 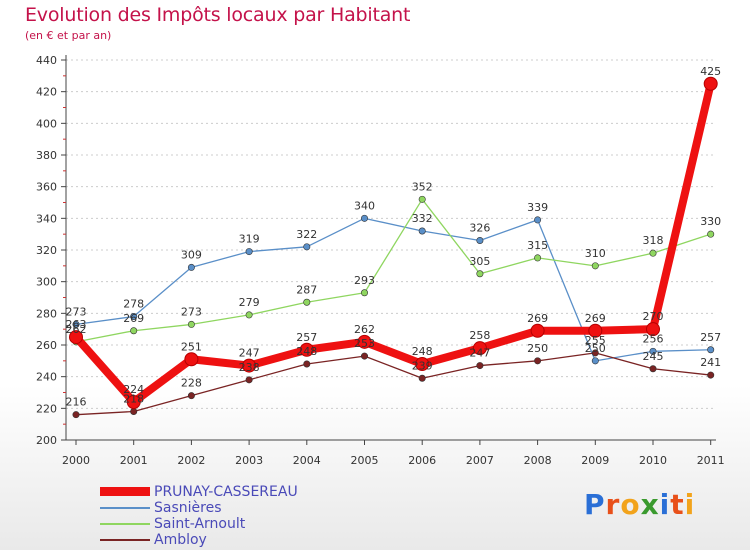 I want to click on y-tick-label-440: 440, so click(x=46, y=60).